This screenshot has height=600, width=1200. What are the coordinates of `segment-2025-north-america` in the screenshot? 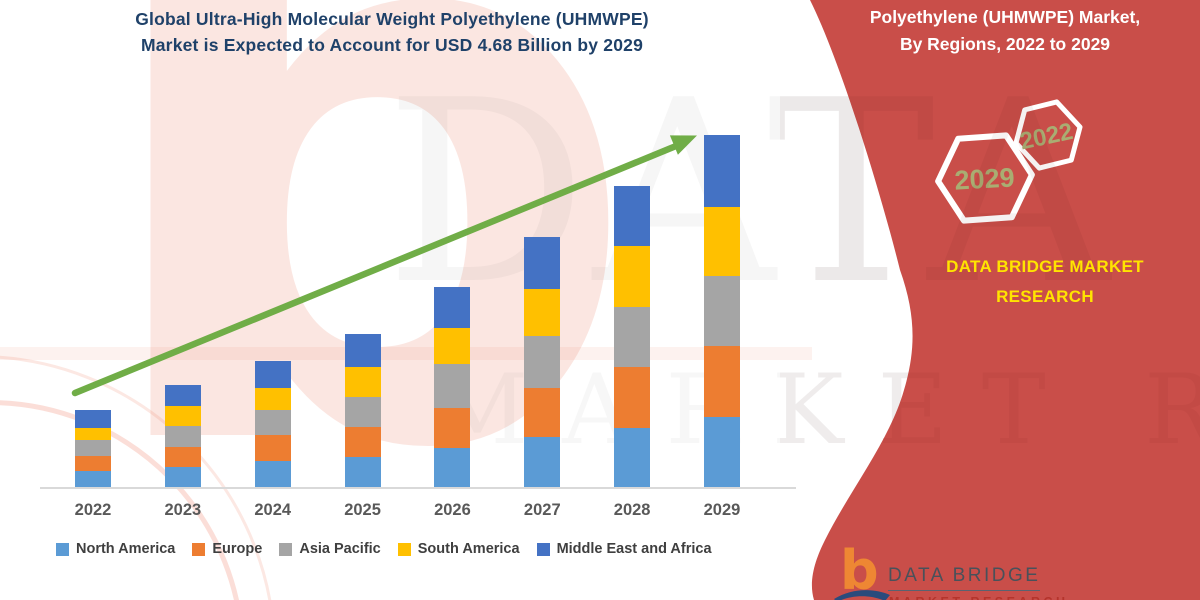 It's located at (362, 471).